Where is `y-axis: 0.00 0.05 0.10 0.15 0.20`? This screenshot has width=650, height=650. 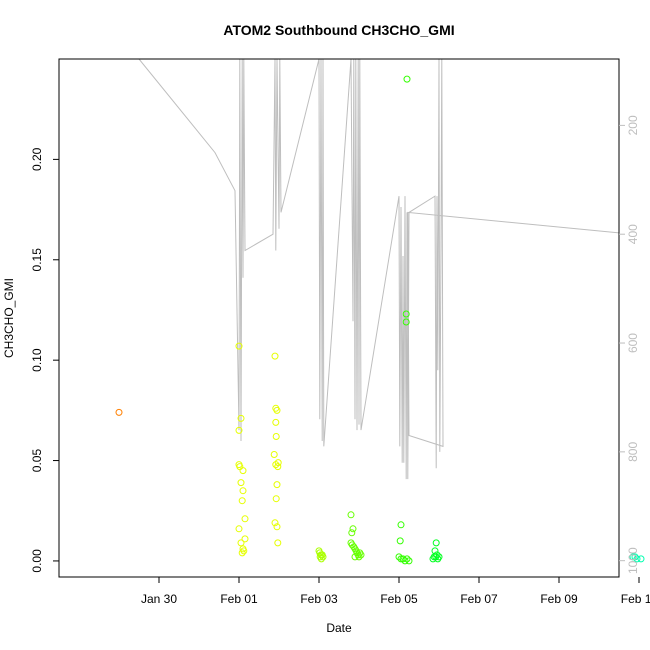
y-axis: 0.00 0.05 0.10 0.15 0.20 is located at coordinates (44, 360).